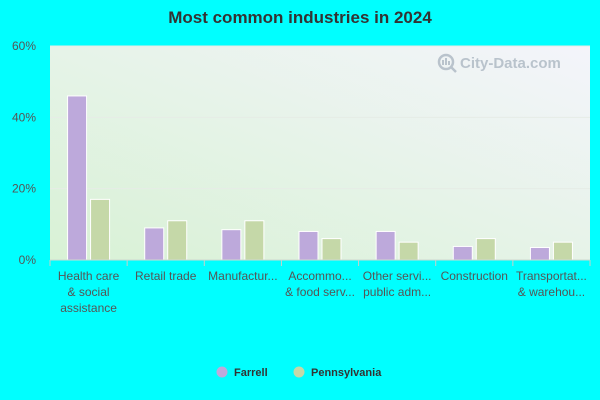 The width and height of the screenshot is (600, 400). I want to click on category-label-line: & social, so click(89, 292).